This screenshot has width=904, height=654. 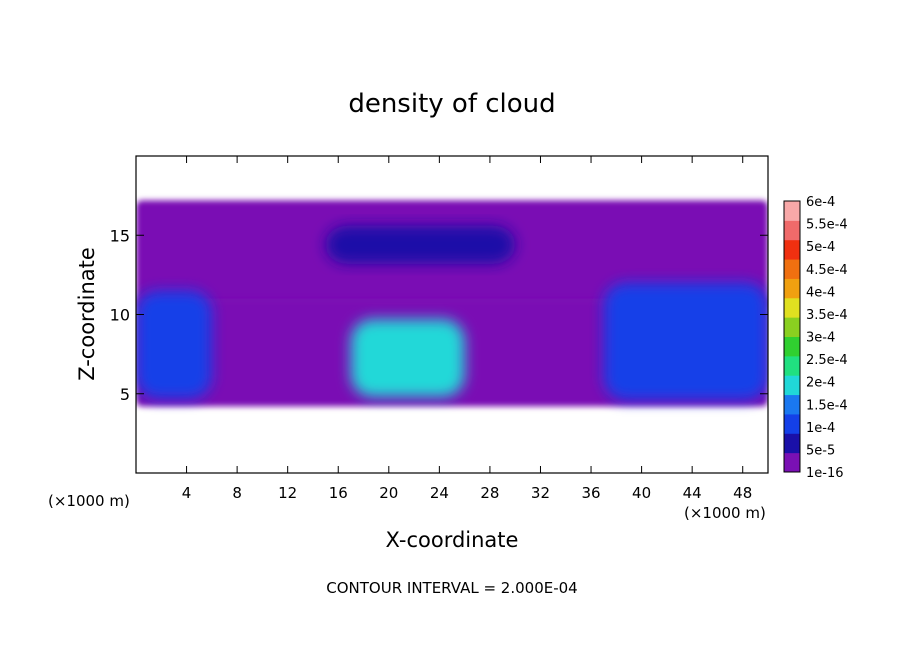 I want to click on x-tick-label: 20, so click(x=388, y=493).